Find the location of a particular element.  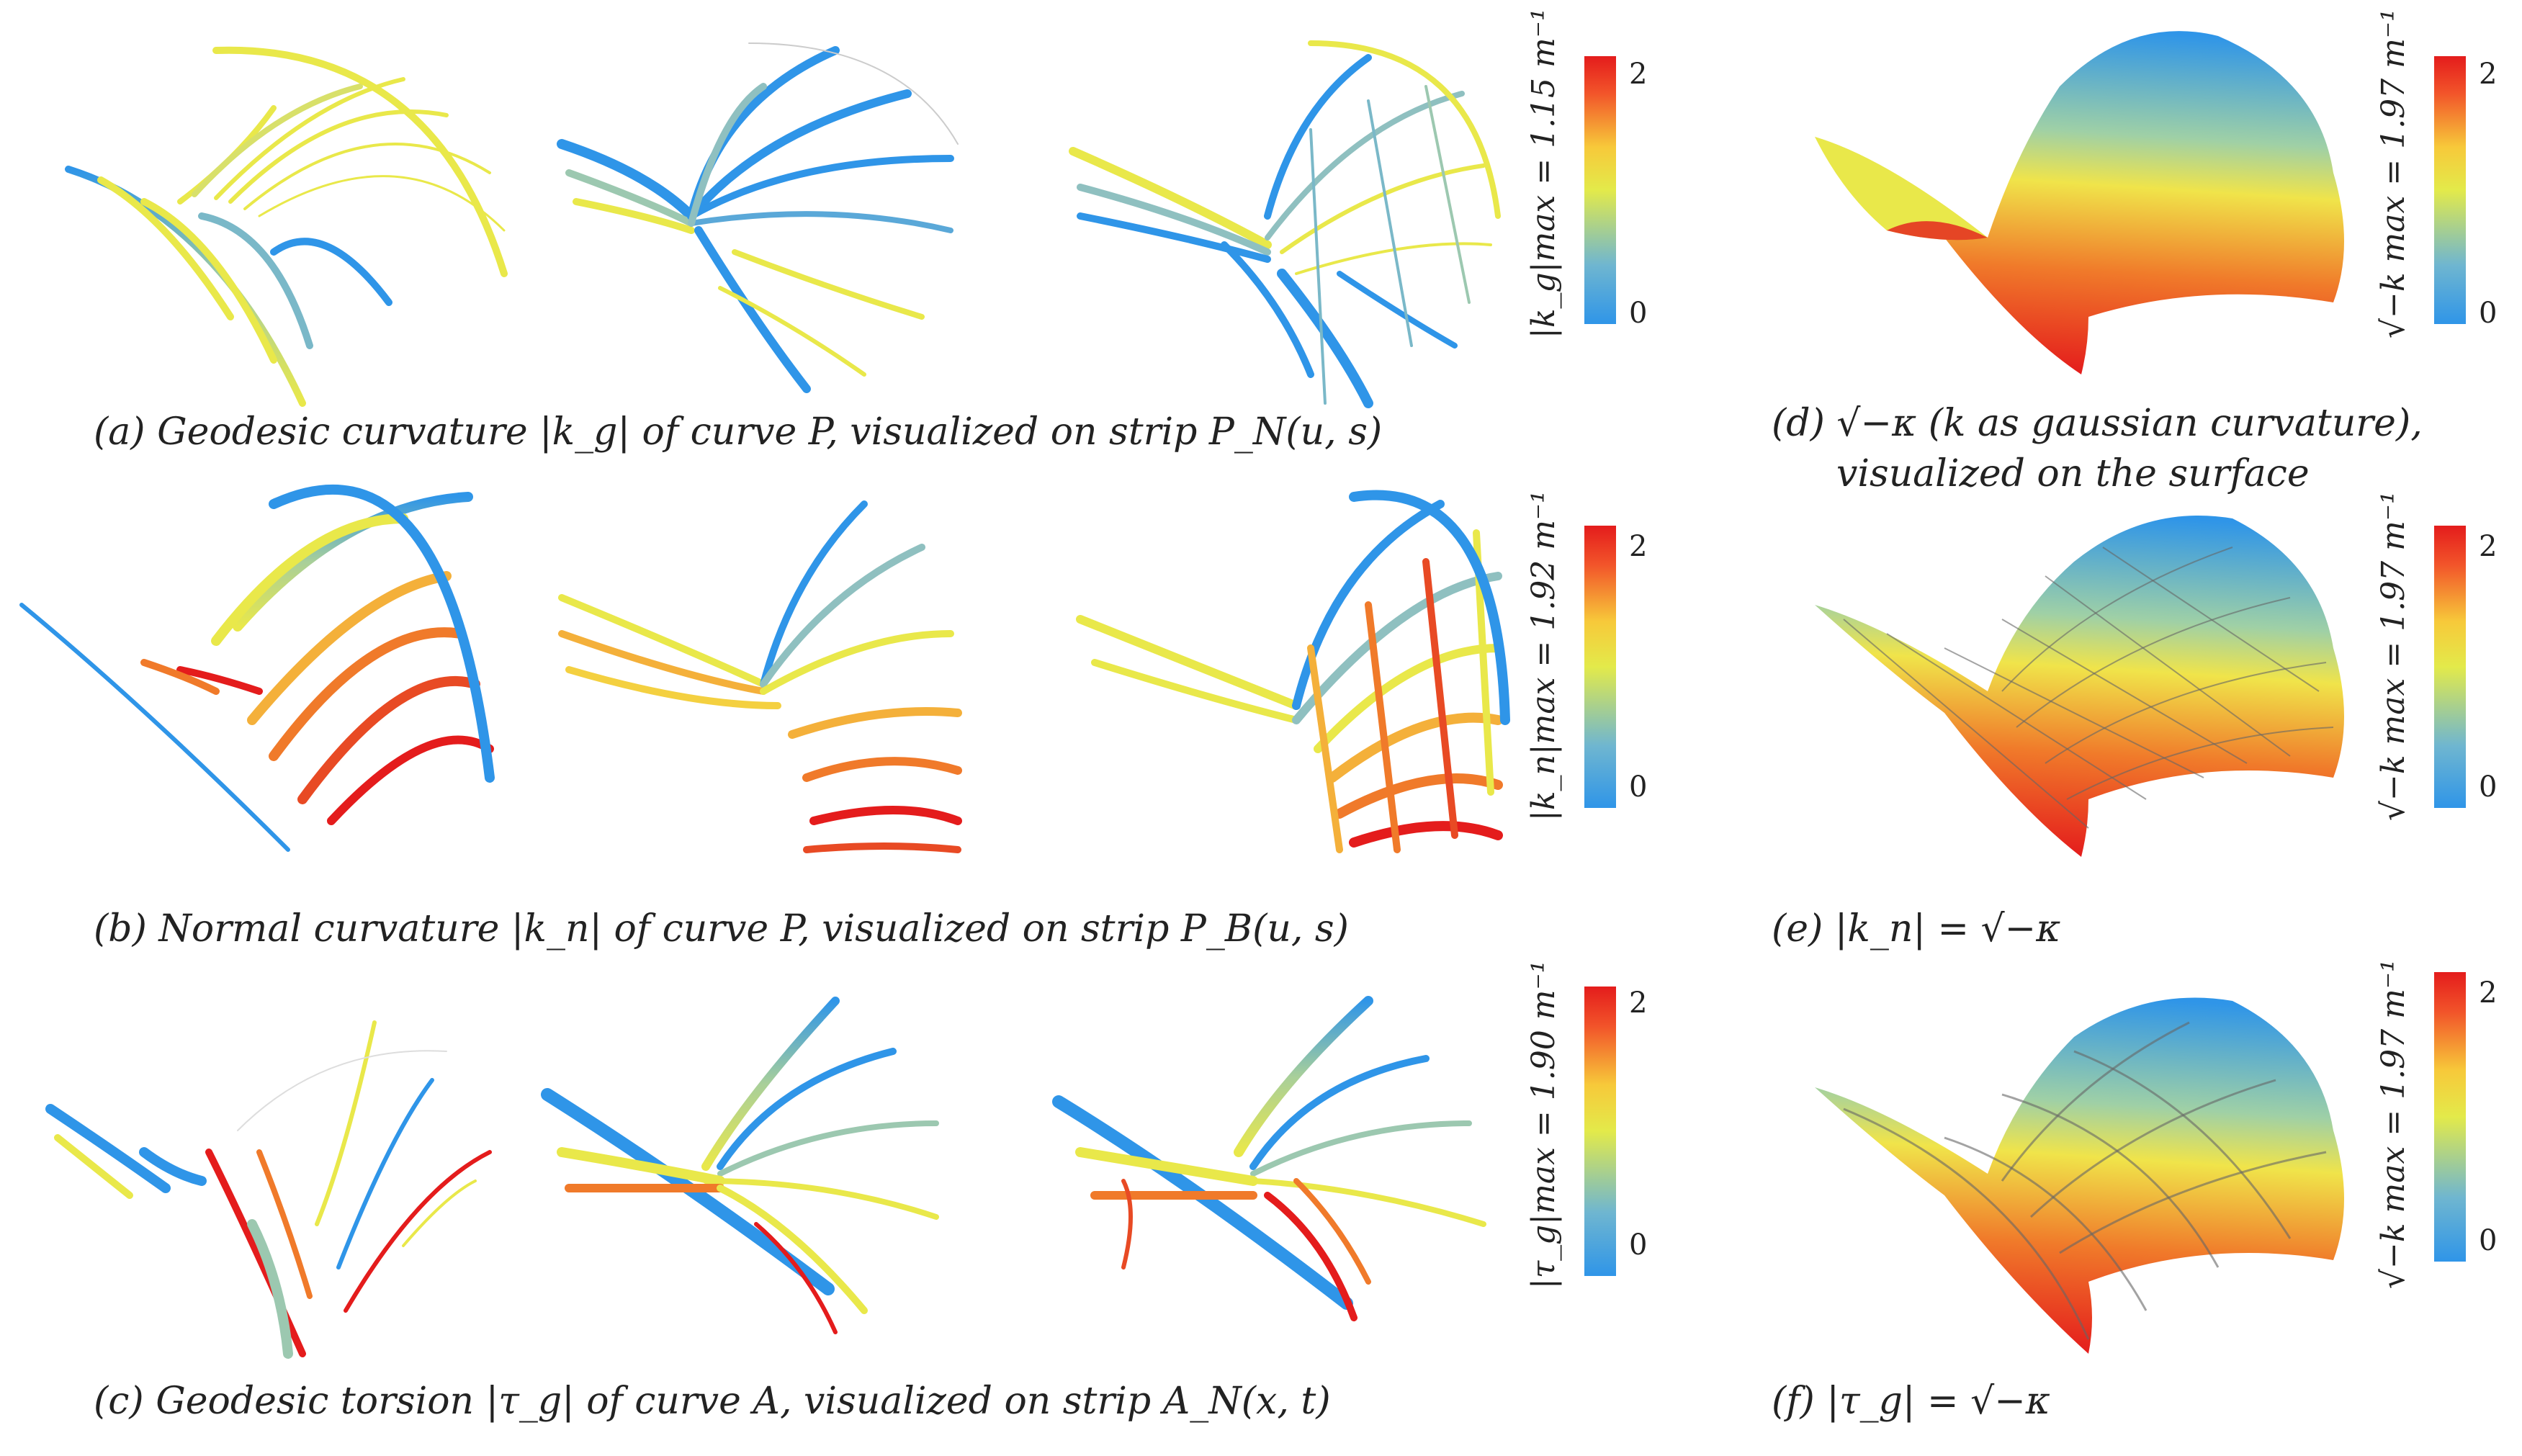

panel-a-left is located at coordinates (286, 226).